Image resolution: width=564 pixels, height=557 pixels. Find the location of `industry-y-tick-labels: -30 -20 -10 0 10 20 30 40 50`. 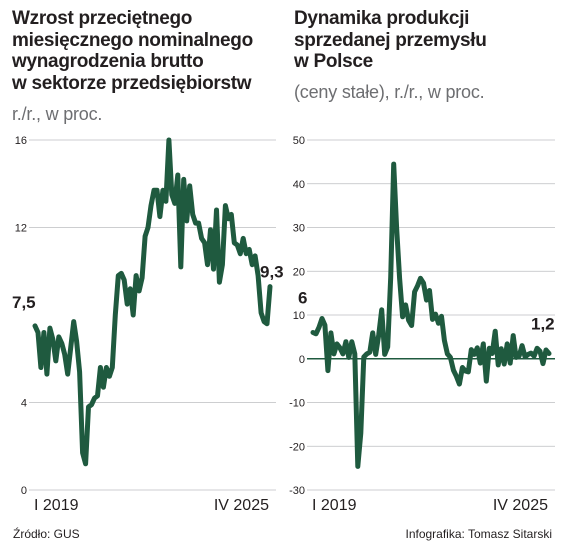

industry-y-tick-labels: -30 -20 -10 0 10 20 30 40 50 is located at coordinates (297, 316).